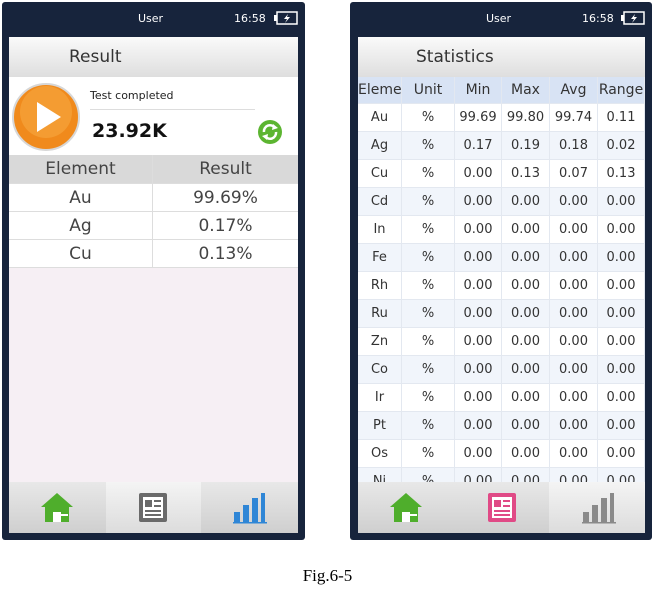 Image resolution: width=655 pixels, height=591 pixels. Describe the element at coordinates (380, 202) in the screenshot. I see `table-cell: Cd` at that location.